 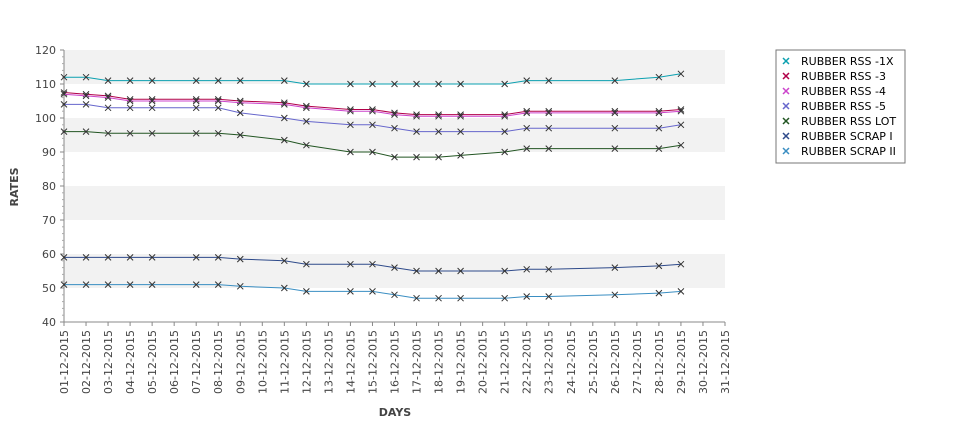 What do you see at coordinates (847, 136) in the screenshot?
I see `legend-label: RUBBER SCRAP I` at bounding box center [847, 136].